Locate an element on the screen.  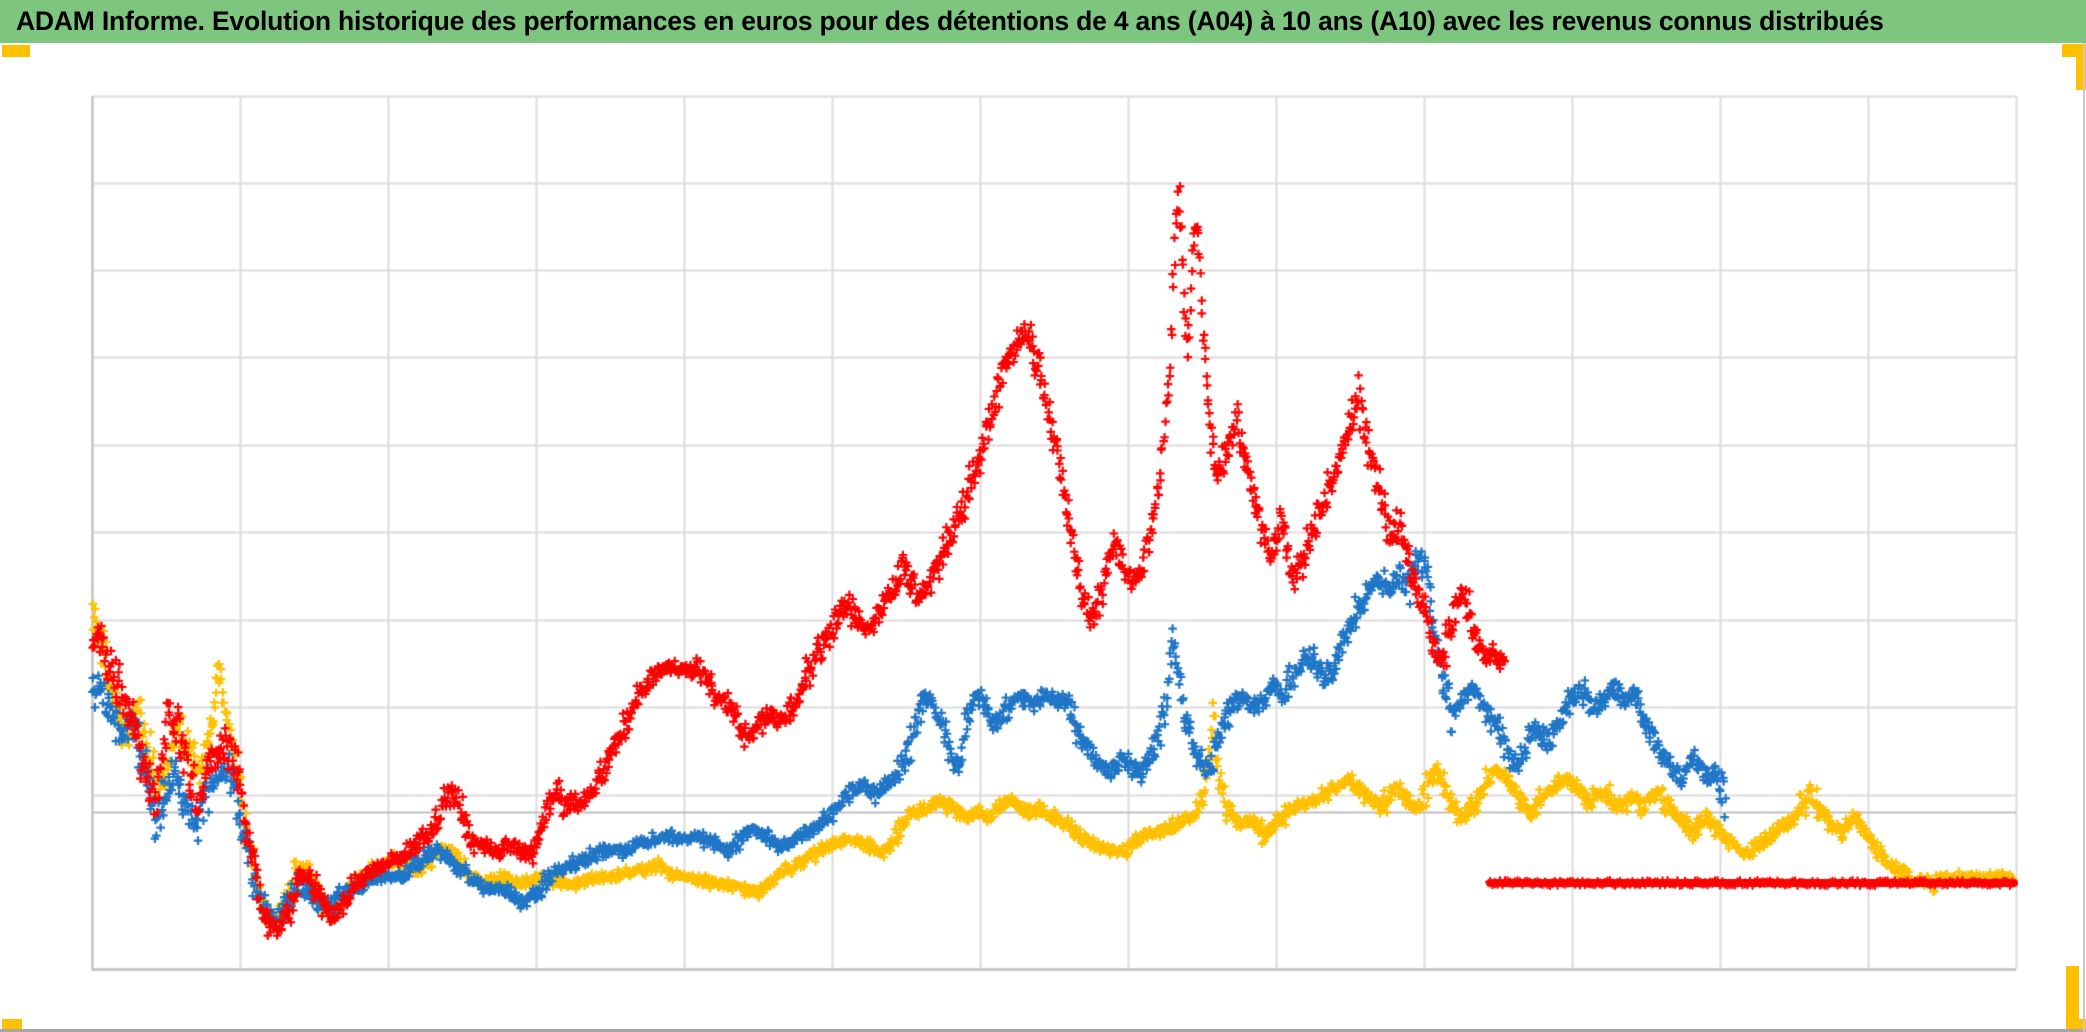
window-right-edge is located at coordinates (2084, 537).